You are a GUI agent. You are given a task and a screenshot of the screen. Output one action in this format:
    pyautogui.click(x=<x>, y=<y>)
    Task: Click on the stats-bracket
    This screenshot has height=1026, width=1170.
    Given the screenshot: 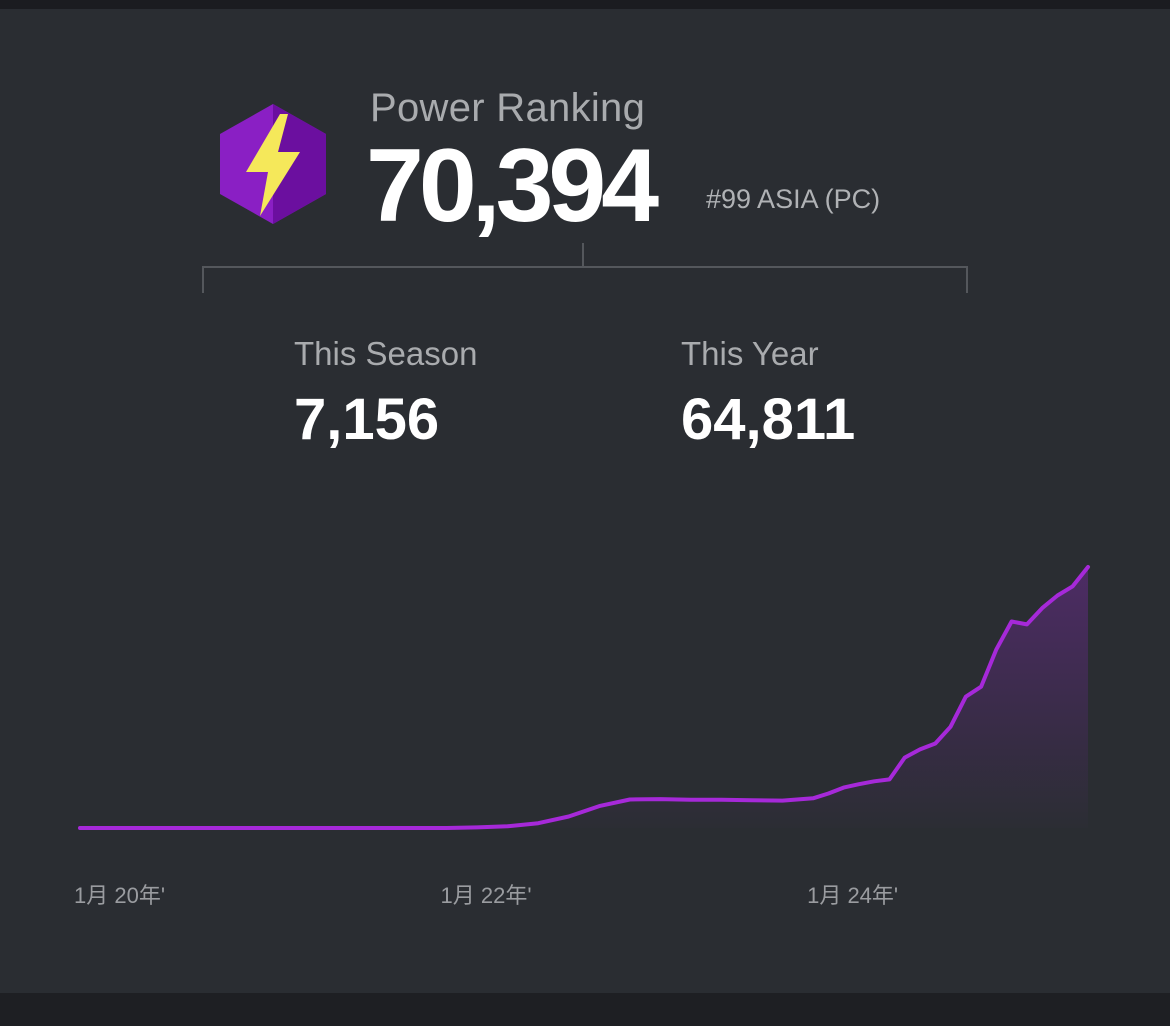 What is the action you would take?
    pyautogui.click(x=585, y=268)
    